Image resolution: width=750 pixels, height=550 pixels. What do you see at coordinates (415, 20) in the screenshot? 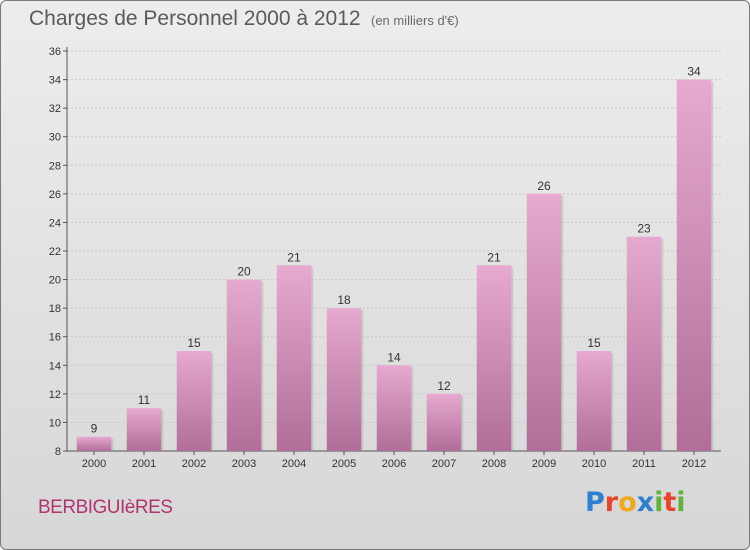
I see `chart-subtitle: (en milliers d'€)` at bounding box center [415, 20].